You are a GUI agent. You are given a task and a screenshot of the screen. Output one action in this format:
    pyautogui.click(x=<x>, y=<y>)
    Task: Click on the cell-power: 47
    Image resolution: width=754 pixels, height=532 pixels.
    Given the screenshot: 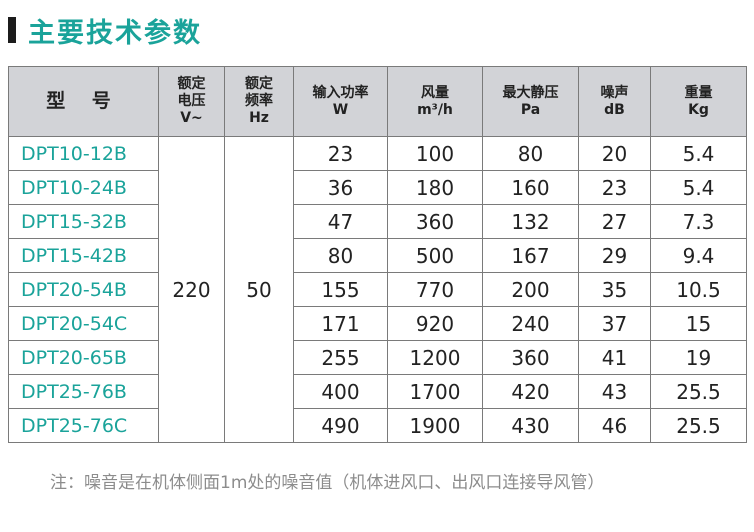 What is the action you would take?
    pyautogui.click(x=340, y=221)
    